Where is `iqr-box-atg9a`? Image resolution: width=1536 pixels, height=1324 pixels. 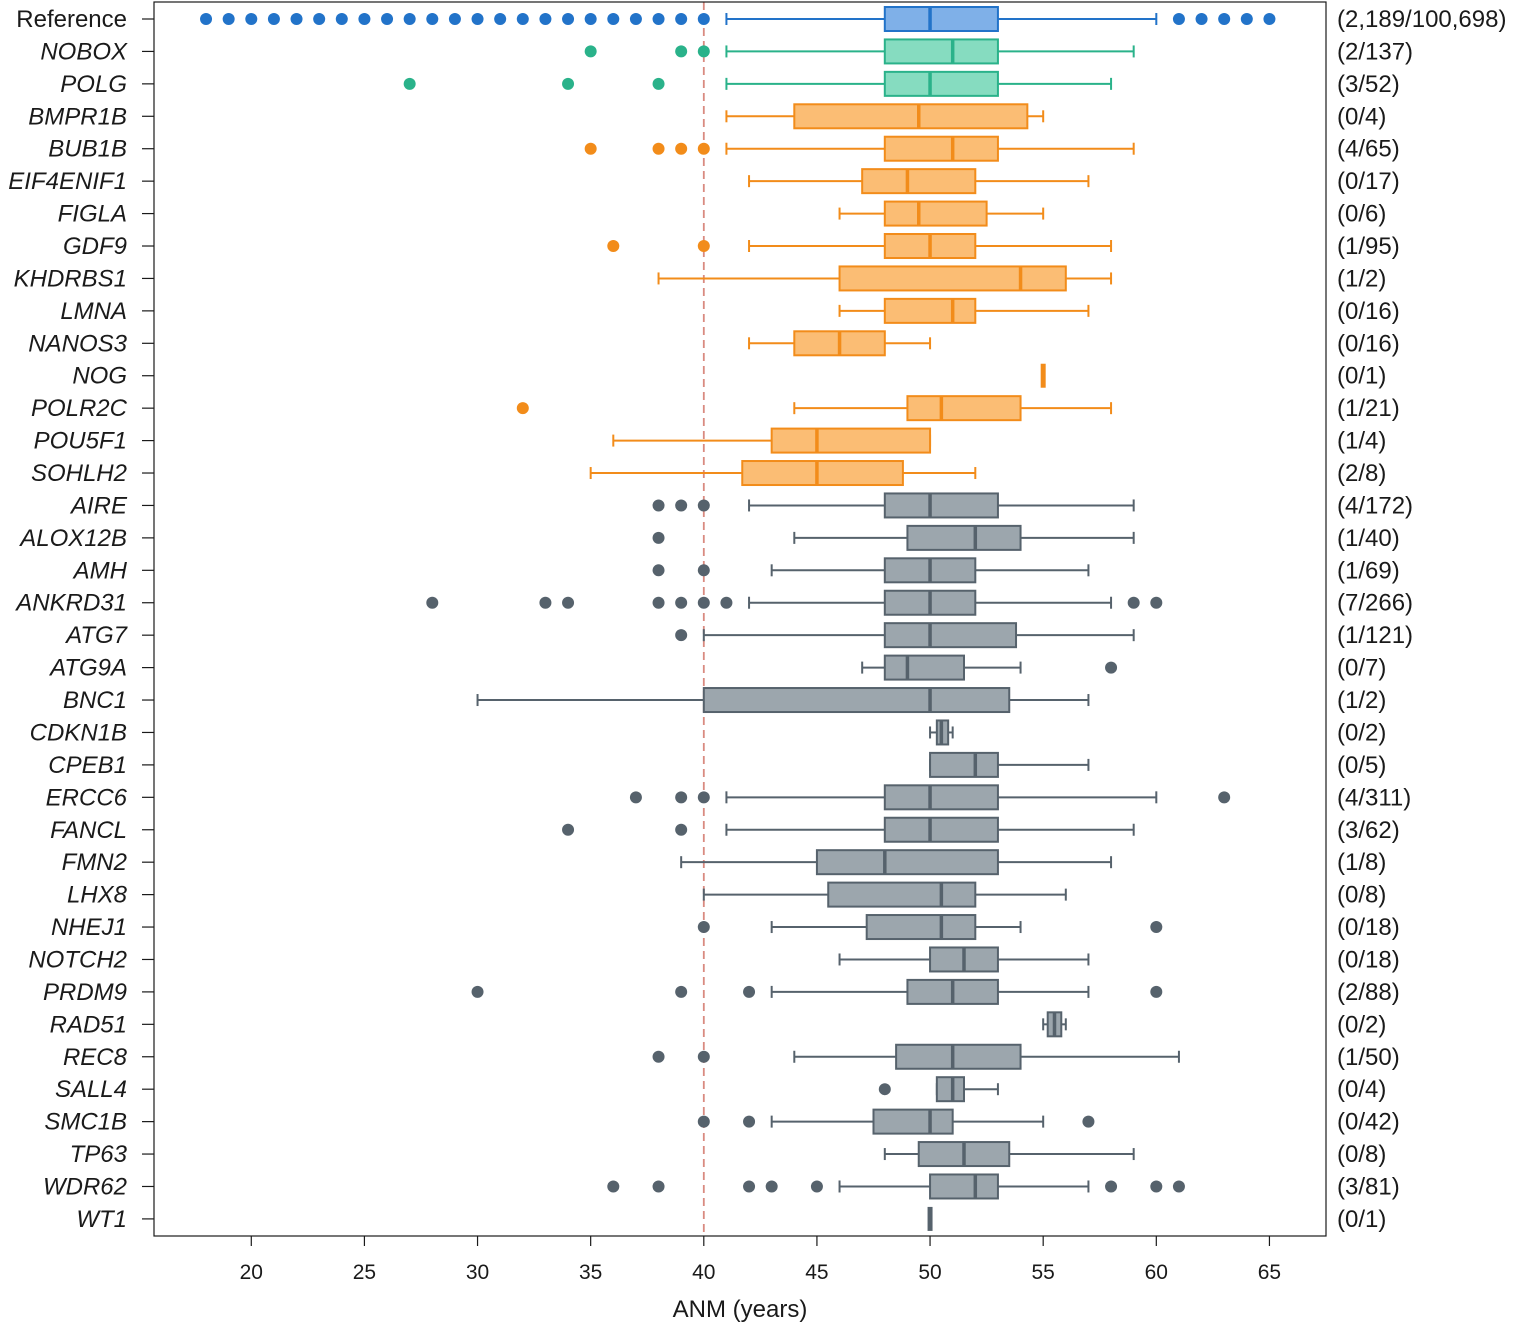 iqr-box-atg9a is located at coordinates (924, 667).